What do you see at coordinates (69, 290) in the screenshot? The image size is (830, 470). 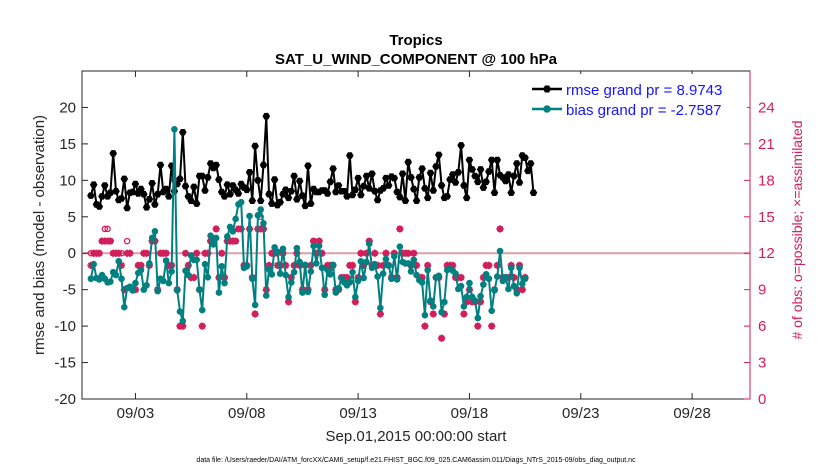 I see `y-tick-label: -5` at bounding box center [69, 290].